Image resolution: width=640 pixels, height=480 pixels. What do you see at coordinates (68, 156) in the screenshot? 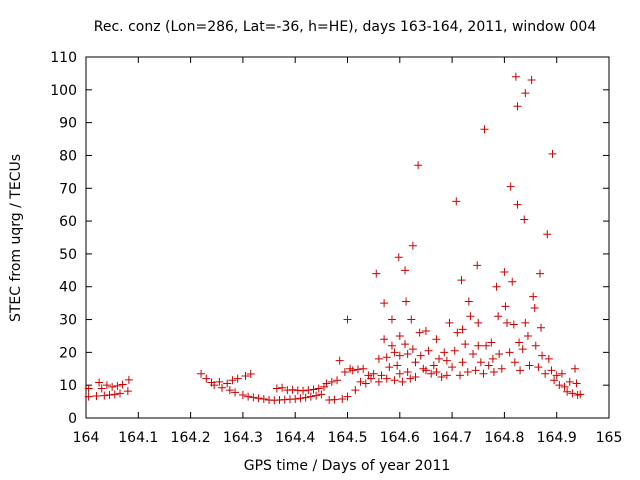
I see `y-tick-label: 80` at bounding box center [68, 156].